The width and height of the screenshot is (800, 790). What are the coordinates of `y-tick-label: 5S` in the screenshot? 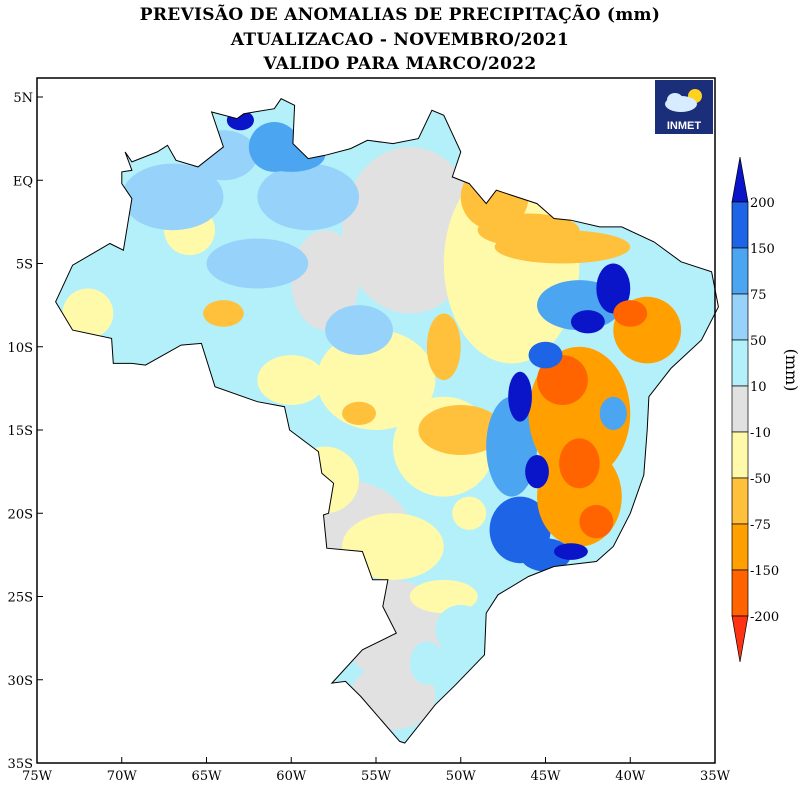 It's located at (24, 265).